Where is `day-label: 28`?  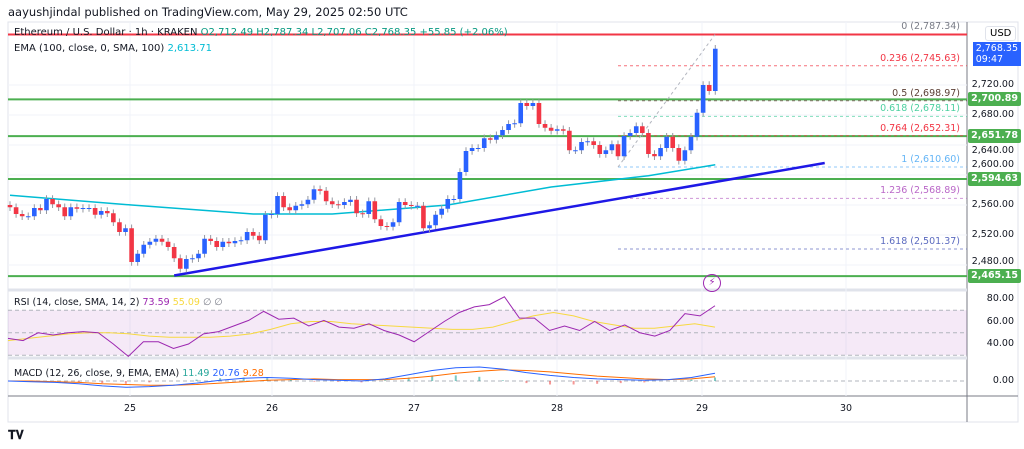 day-label: 28 is located at coordinates (557, 408).